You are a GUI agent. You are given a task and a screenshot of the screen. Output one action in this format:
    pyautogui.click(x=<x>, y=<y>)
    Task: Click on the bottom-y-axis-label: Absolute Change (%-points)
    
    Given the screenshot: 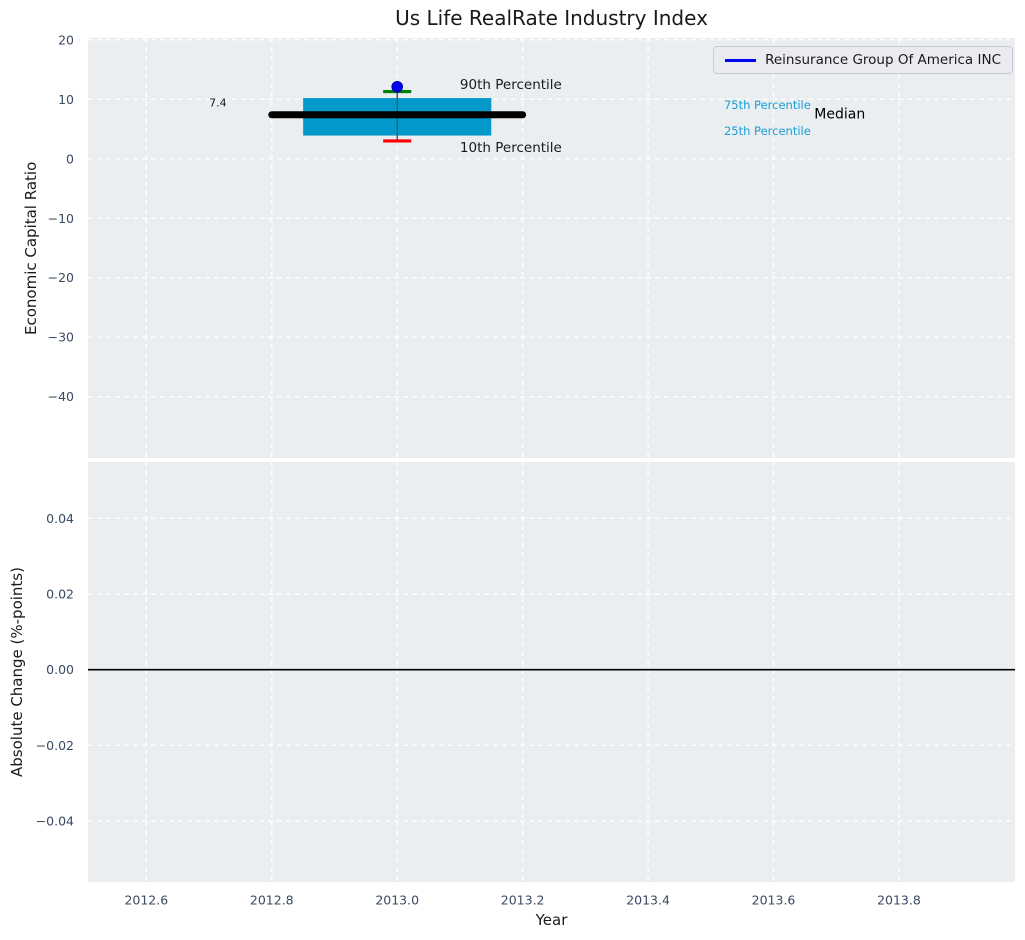 What is the action you would take?
    pyautogui.click(x=17, y=672)
    